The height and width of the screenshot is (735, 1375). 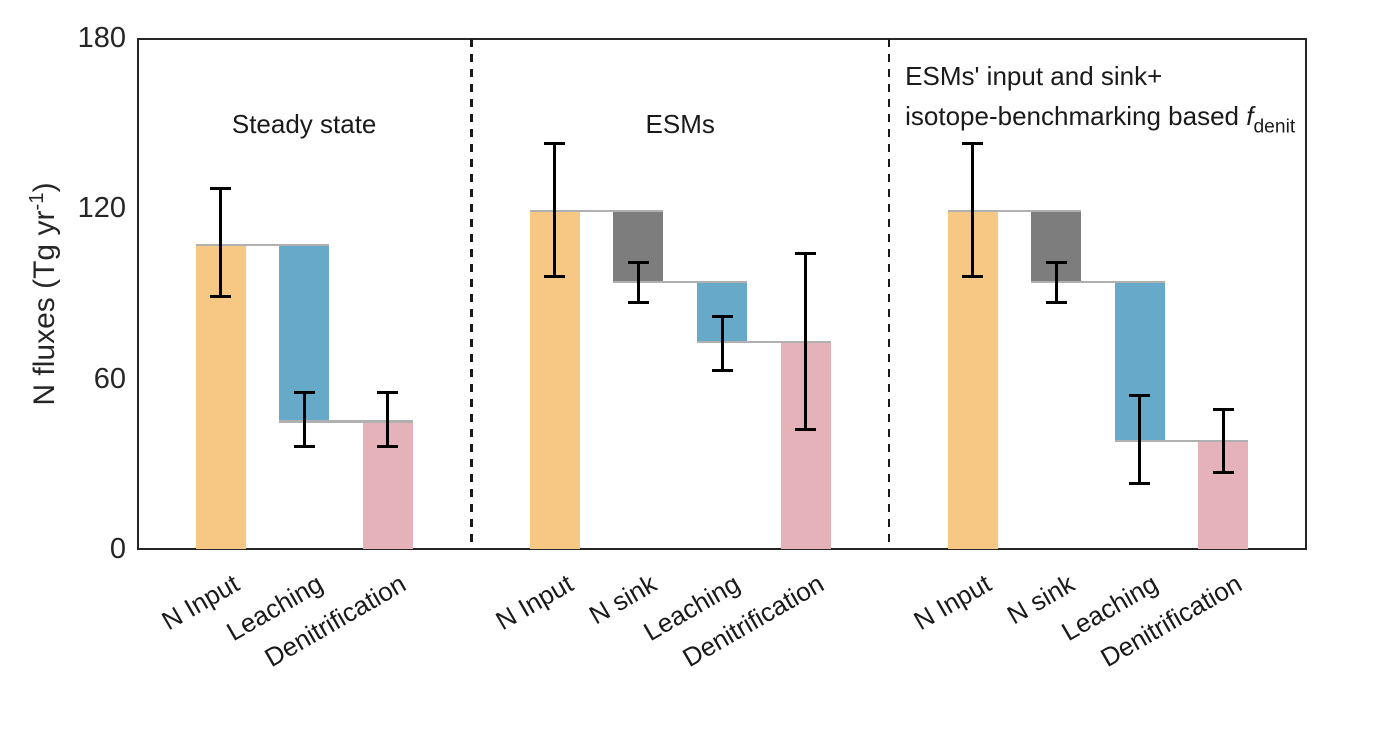 What do you see at coordinates (388, 393) in the screenshot?
I see `errorbar-cap-top-0-denitrification` at bounding box center [388, 393].